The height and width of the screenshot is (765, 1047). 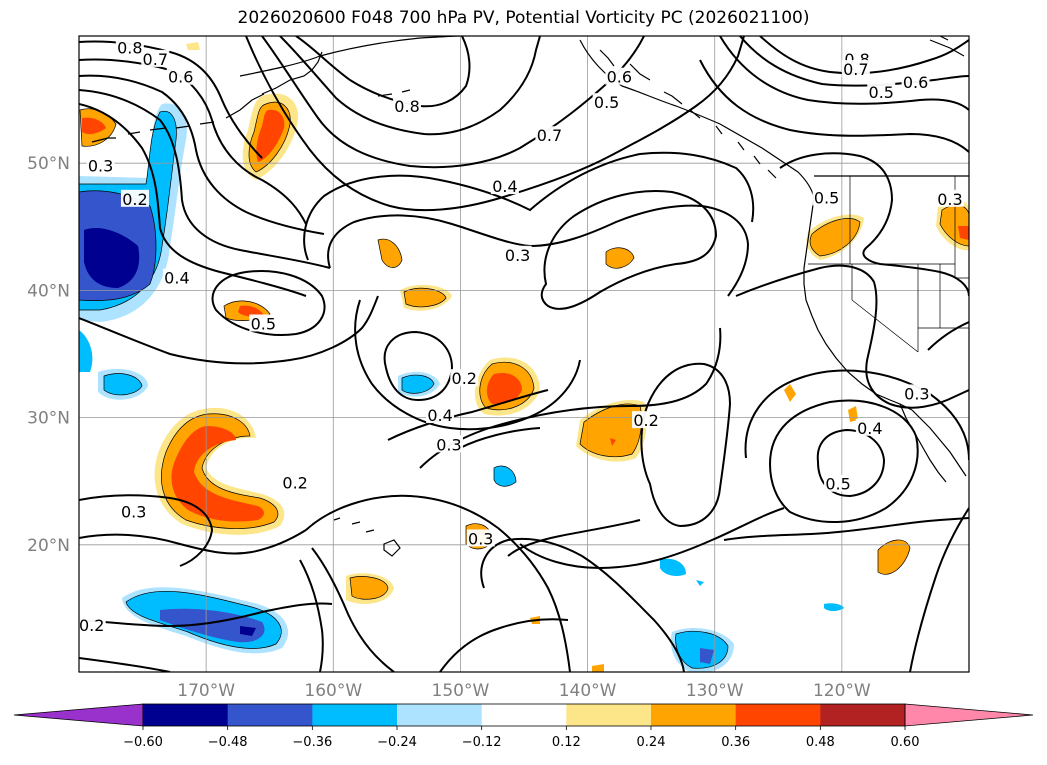 I want to click on pv-very-strong-negative-area, so click(x=248, y=631).